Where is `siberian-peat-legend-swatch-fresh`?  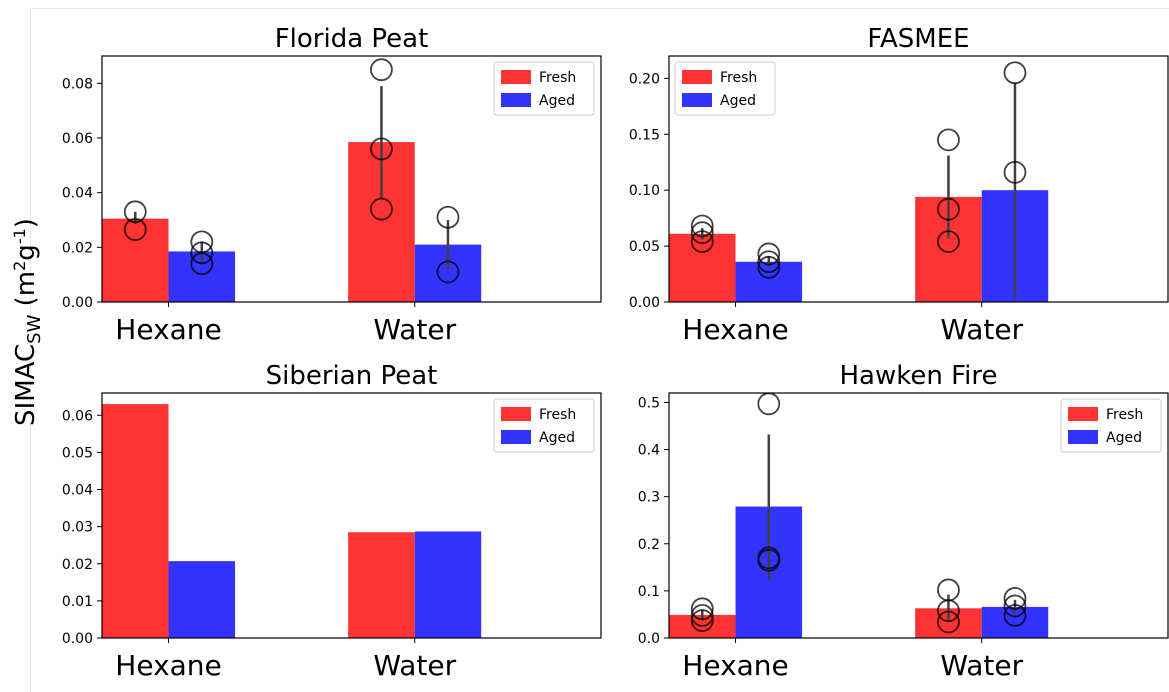
siberian-peat-legend-swatch-fresh is located at coordinates (516, 414).